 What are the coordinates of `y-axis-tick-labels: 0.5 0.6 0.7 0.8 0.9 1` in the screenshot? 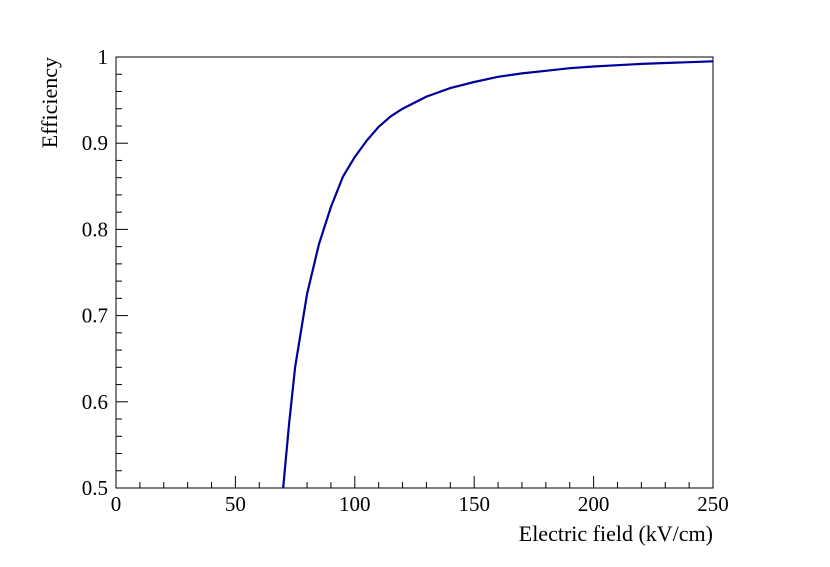 It's located at (95, 272).